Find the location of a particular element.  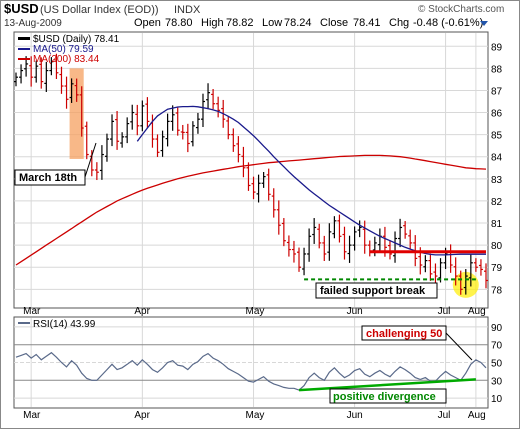

dropdown-arrow-icon is located at coordinates (484, 23).